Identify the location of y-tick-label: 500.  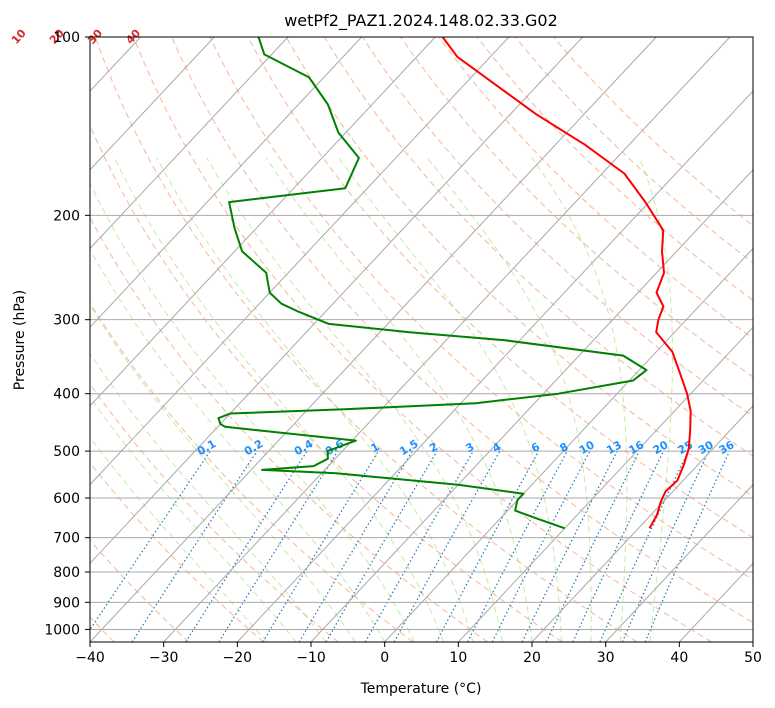
(66, 452).